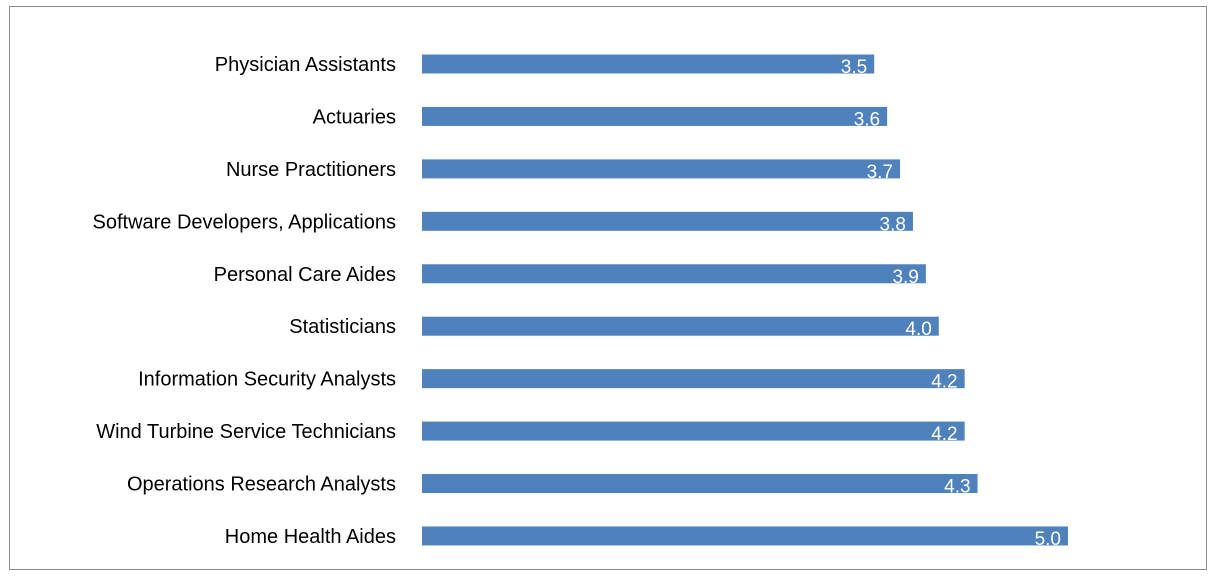 Image resolution: width=1218 pixels, height=578 pixels. What do you see at coordinates (267, 380) in the screenshot?
I see `category-label: Information Security Analysts` at bounding box center [267, 380].